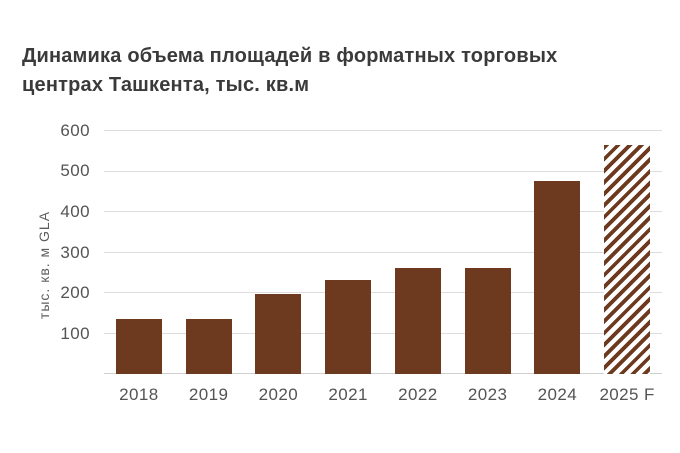 This screenshot has width=680, height=453. Describe the element at coordinates (75, 171) in the screenshot. I see `y-tick-500: 500` at that location.